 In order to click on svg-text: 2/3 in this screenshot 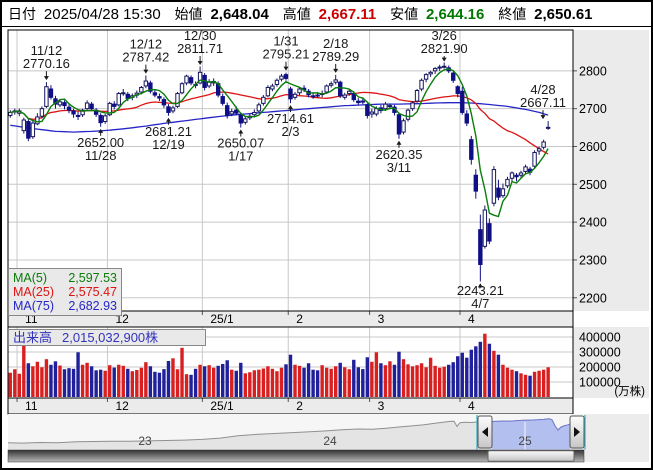, I will do `click(290, 131)`.